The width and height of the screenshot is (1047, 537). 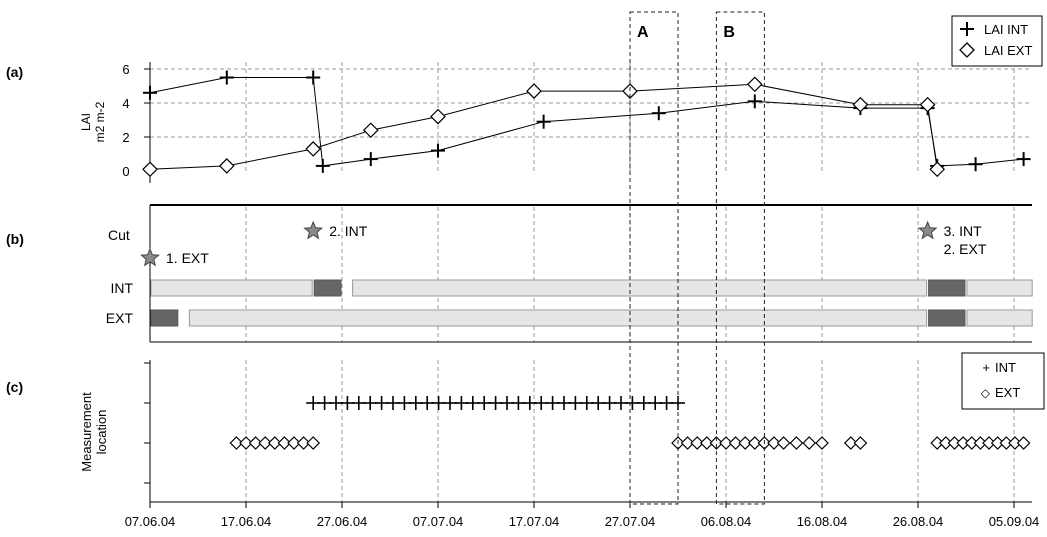 What do you see at coordinates (125, 103) in the screenshot?
I see `y-tick-label-a: 4` at bounding box center [125, 103].